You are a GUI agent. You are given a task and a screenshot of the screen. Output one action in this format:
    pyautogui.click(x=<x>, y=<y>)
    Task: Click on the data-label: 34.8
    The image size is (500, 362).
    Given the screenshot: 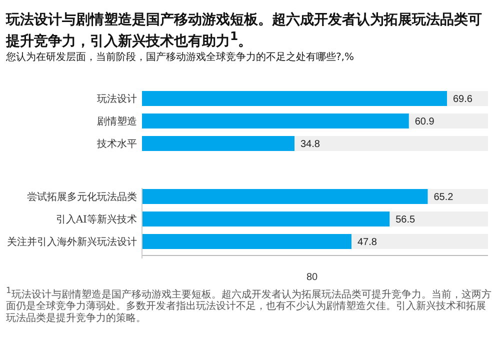 What is the action you would take?
    pyautogui.click(x=310, y=144)
    